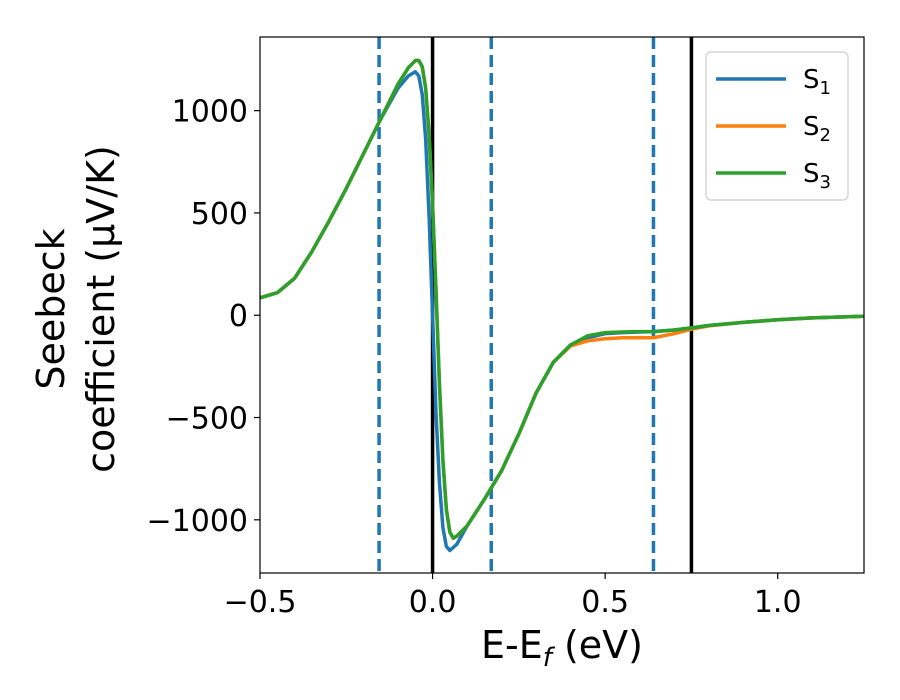  I want to click on x-tick-label: 0.5, so click(605, 602).